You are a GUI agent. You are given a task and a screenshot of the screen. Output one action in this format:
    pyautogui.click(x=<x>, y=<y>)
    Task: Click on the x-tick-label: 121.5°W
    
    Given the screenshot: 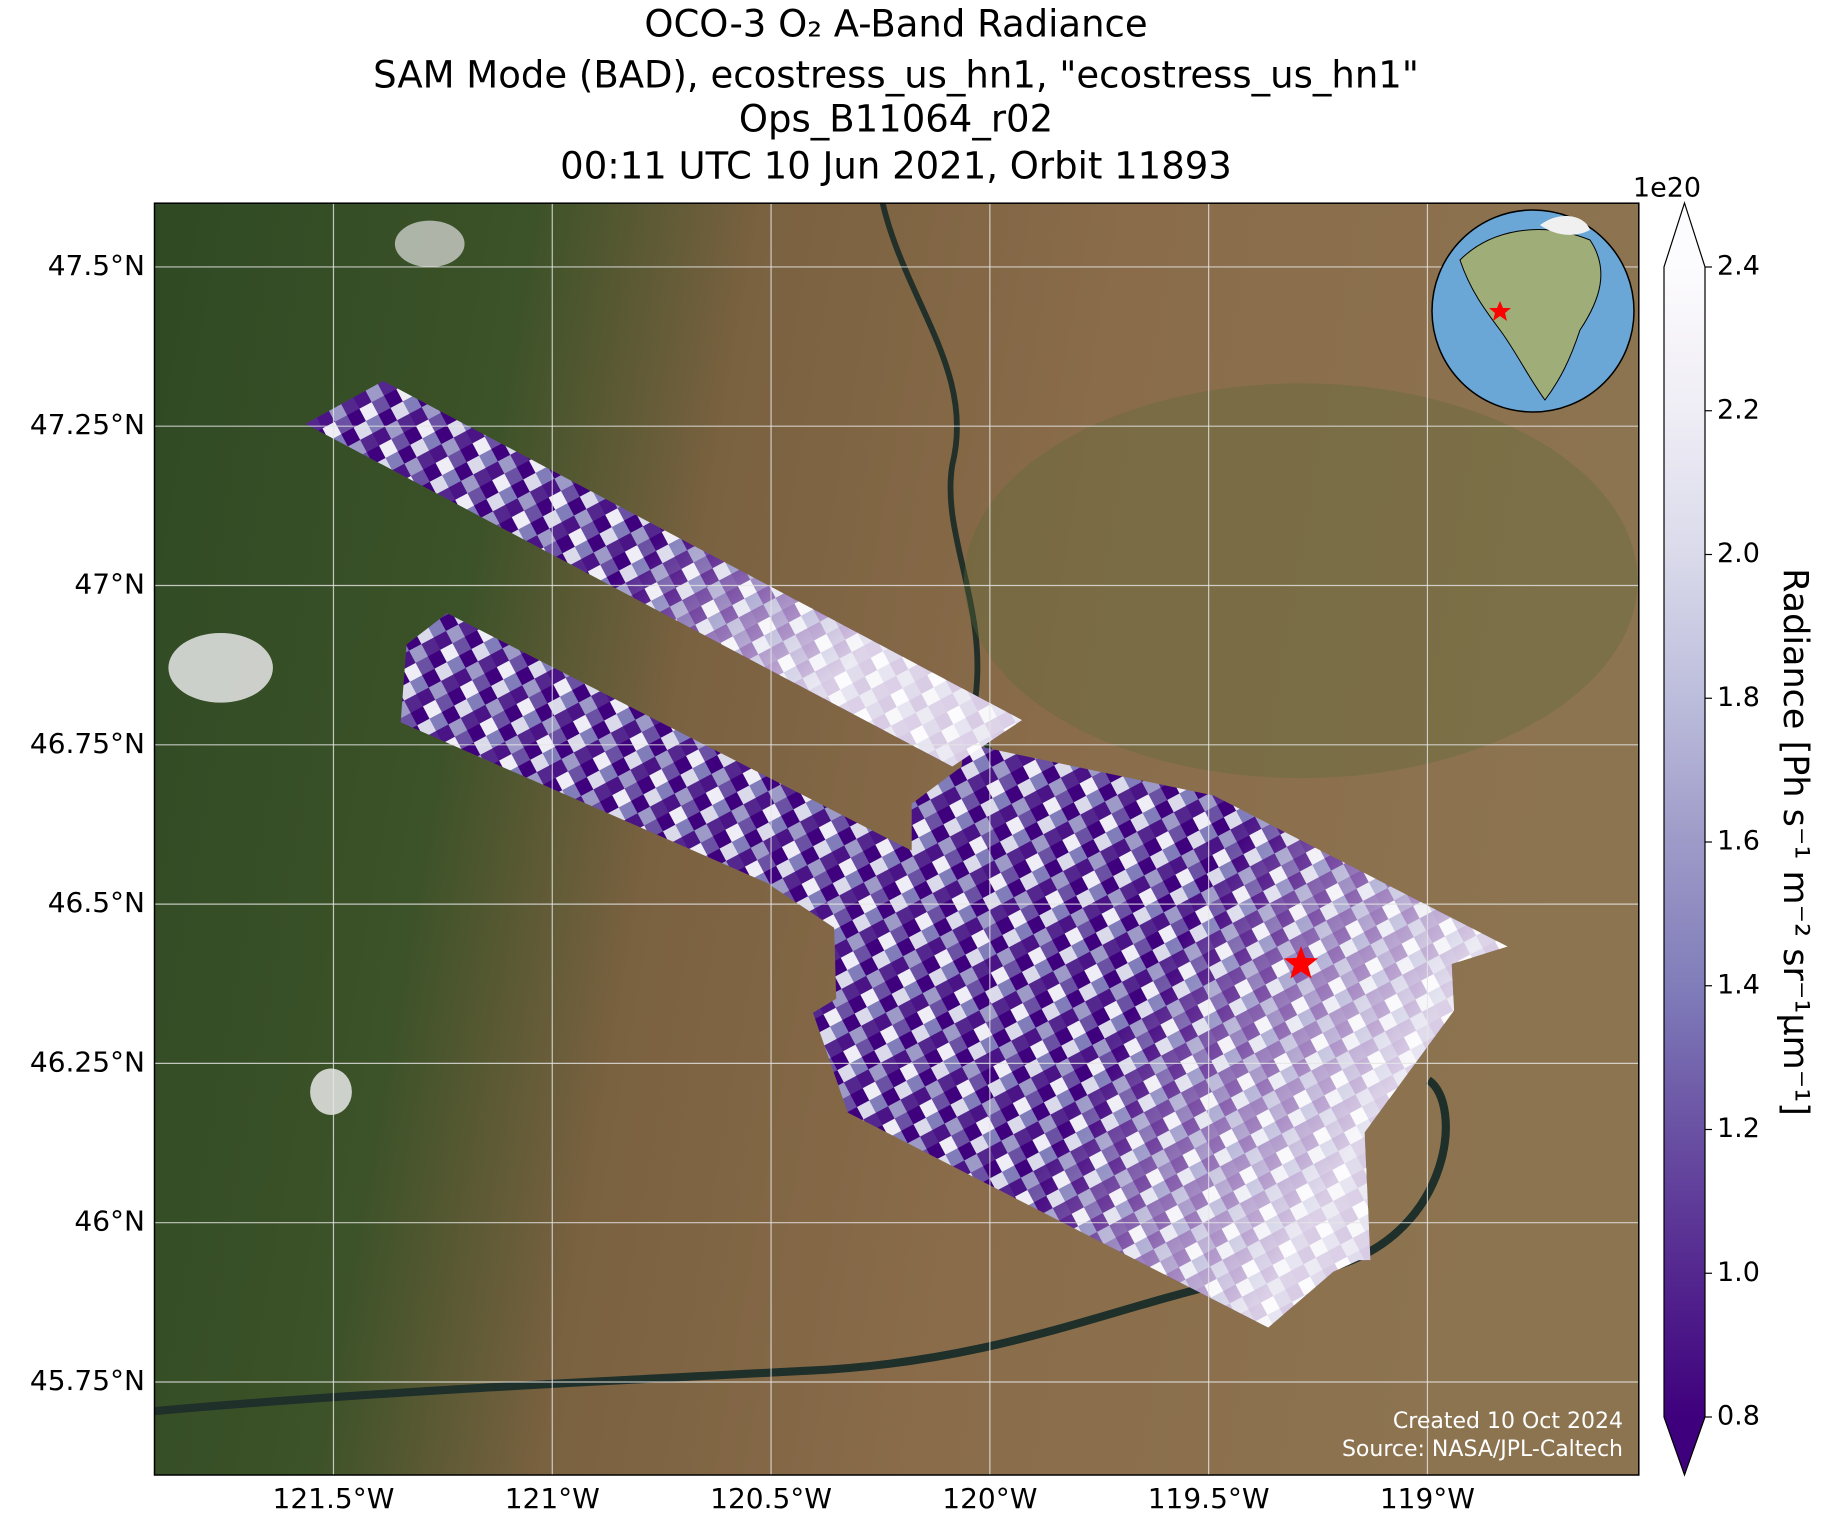 What is the action you would take?
    pyautogui.click(x=334, y=1498)
    